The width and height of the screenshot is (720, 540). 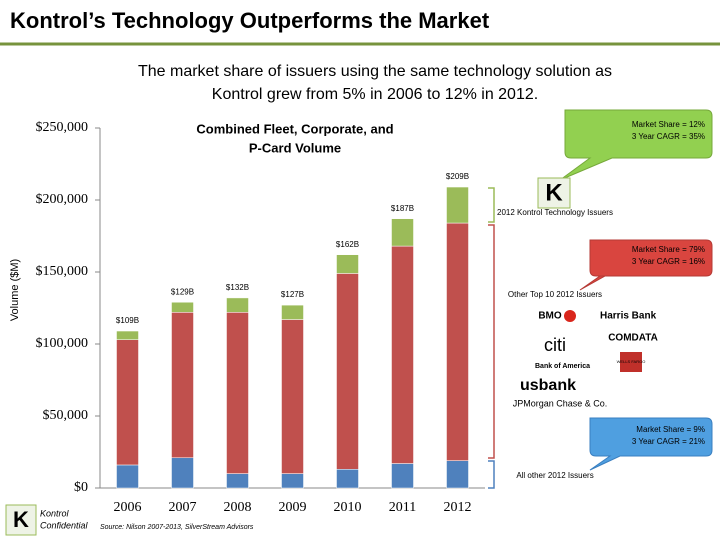 I want to click on y-tick-label: $0, so click(x=81, y=487).